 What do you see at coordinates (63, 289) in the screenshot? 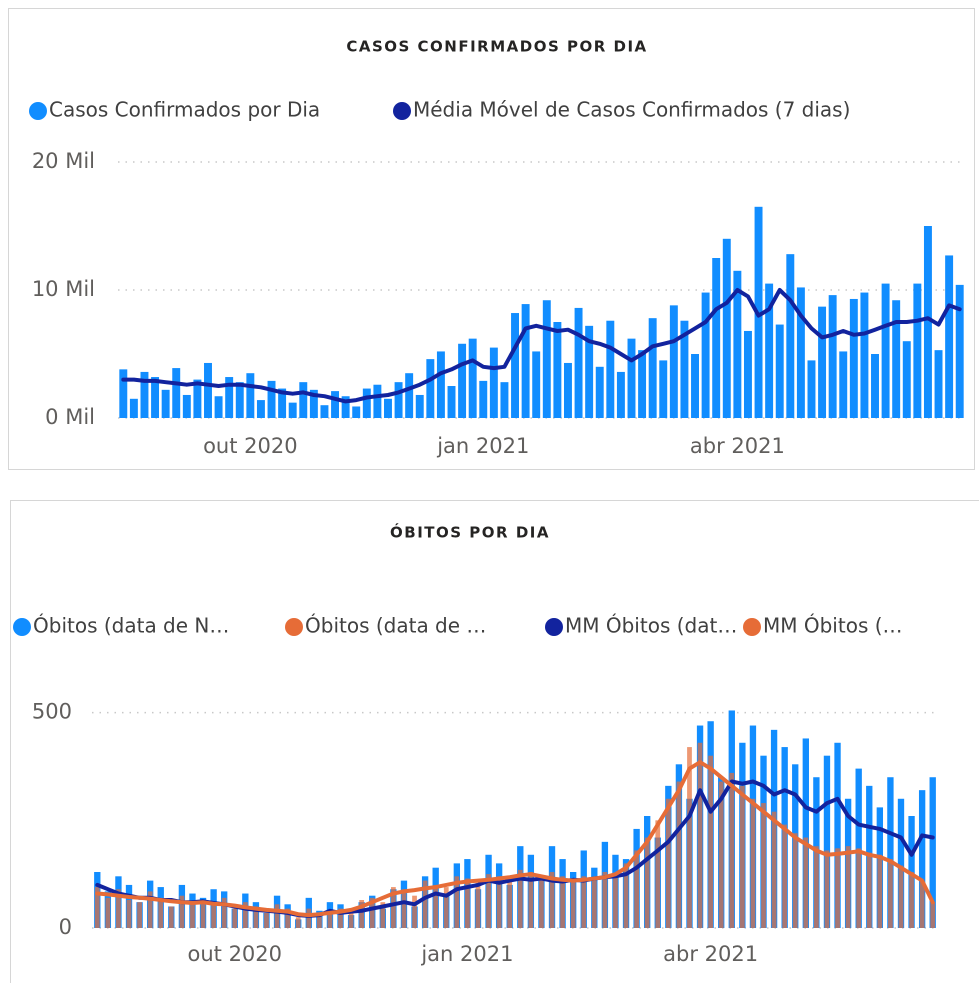
I see `y-tick-label: 10 Mil` at bounding box center [63, 289].